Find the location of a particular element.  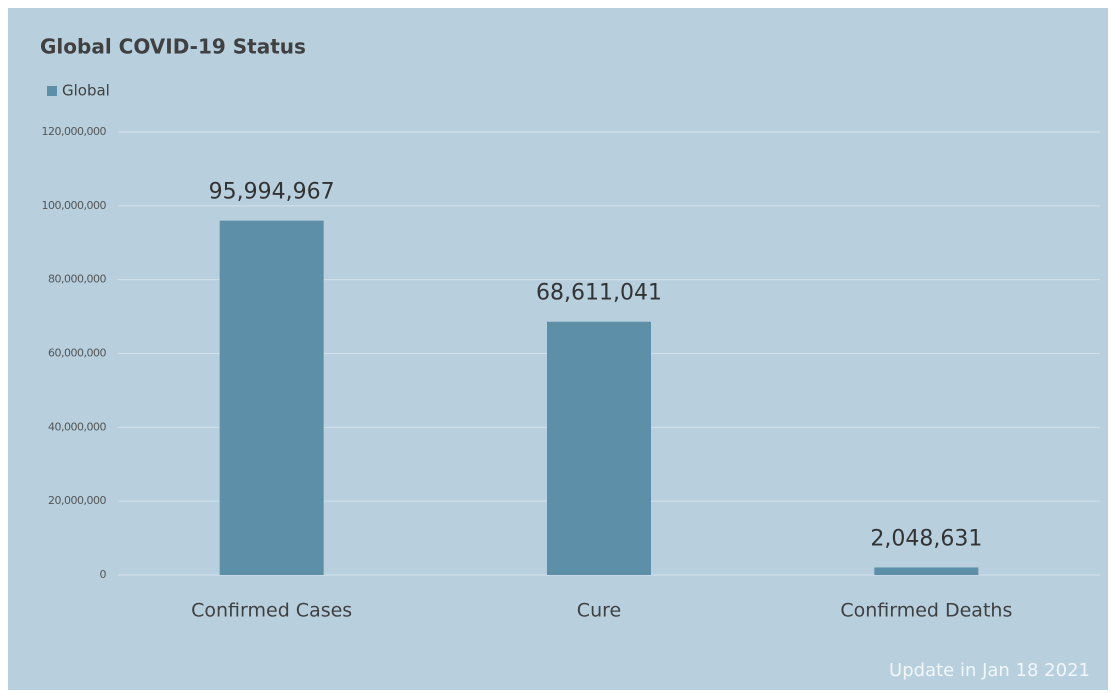

value-label: 2,048,631 is located at coordinates (926, 538).